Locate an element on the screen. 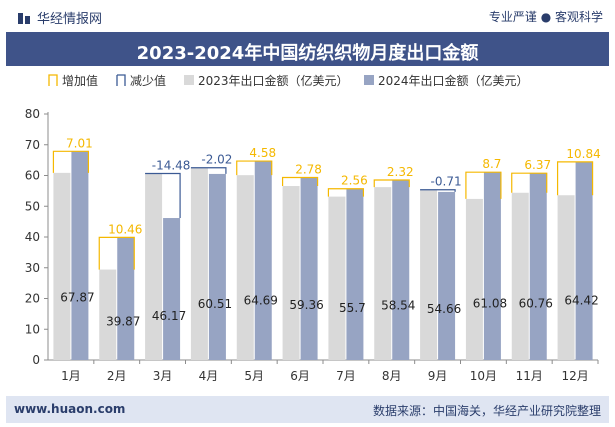 Image resolution: width=615 pixels, height=427 pixels. legend-label-decrease: 减少值 is located at coordinates (148, 80).